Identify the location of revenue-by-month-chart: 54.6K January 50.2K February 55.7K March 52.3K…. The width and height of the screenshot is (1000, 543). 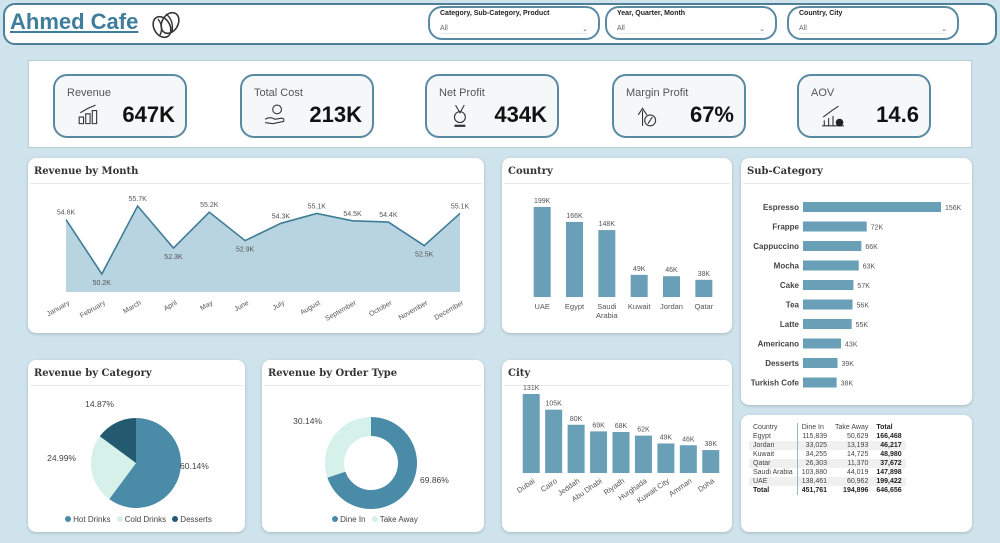
(258, 259).